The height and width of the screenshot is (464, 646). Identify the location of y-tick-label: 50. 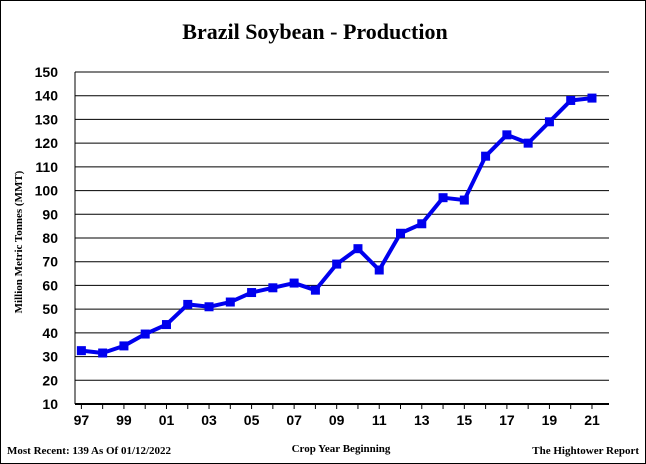
(50, 309).